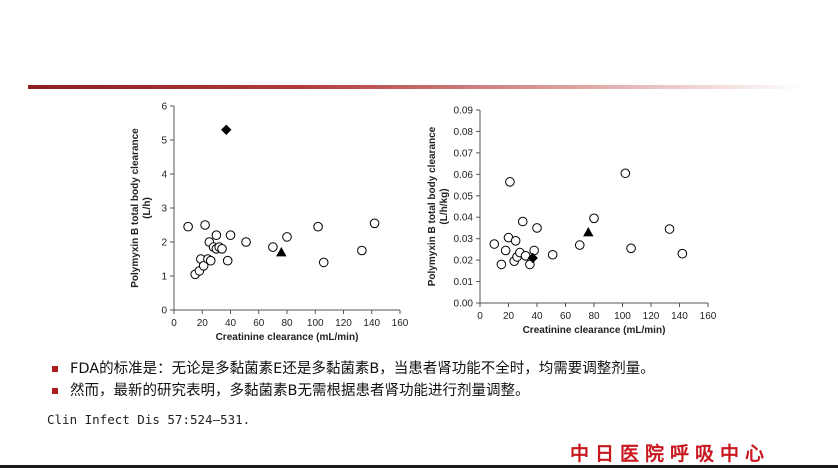  Describe the element at coordinates (164, 277) in the screenshot. I see `y-tick-label: 1` at that location.